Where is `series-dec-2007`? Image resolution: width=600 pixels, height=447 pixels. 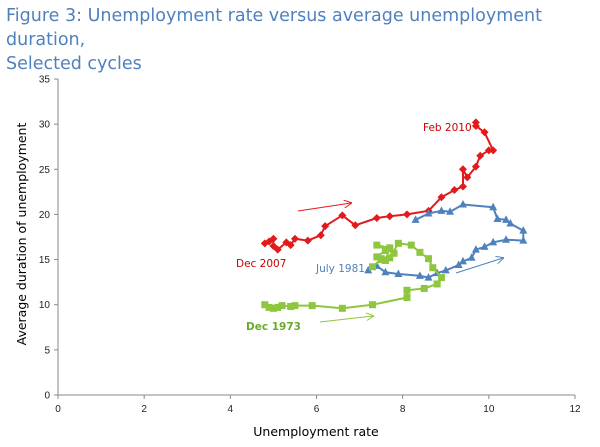 series-dec-2007 is located at coordinates (379, 186).